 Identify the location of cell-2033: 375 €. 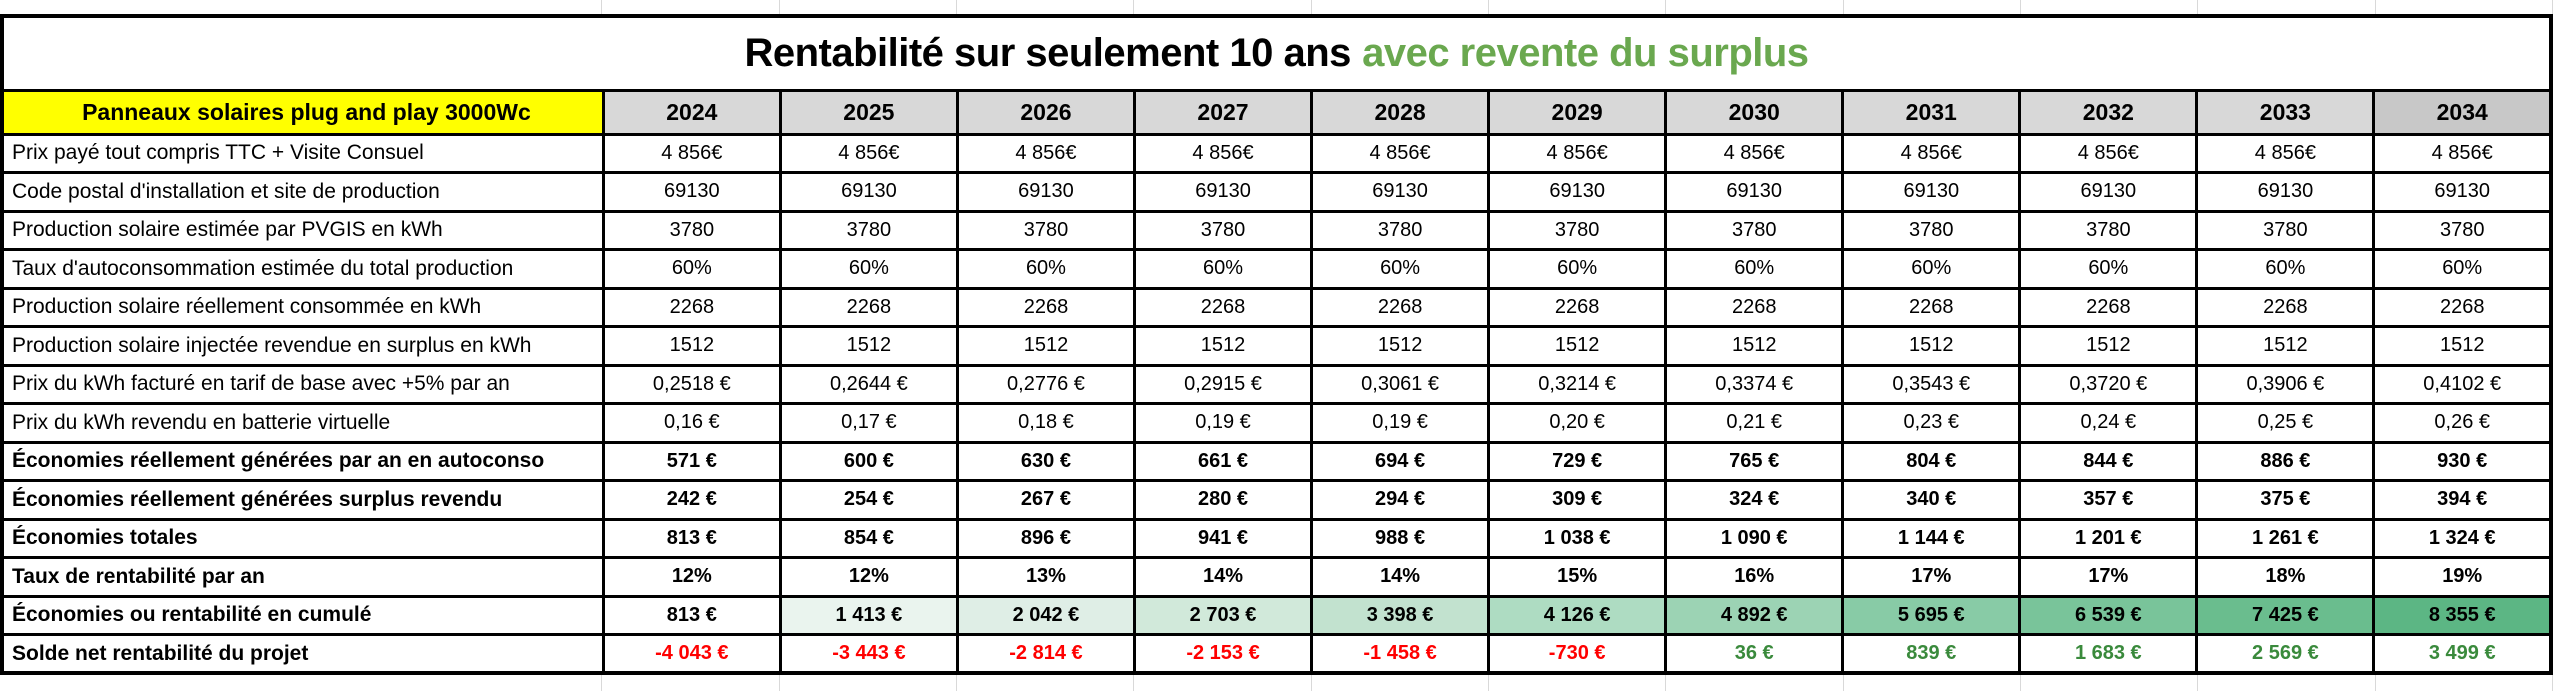
(2285, 500).